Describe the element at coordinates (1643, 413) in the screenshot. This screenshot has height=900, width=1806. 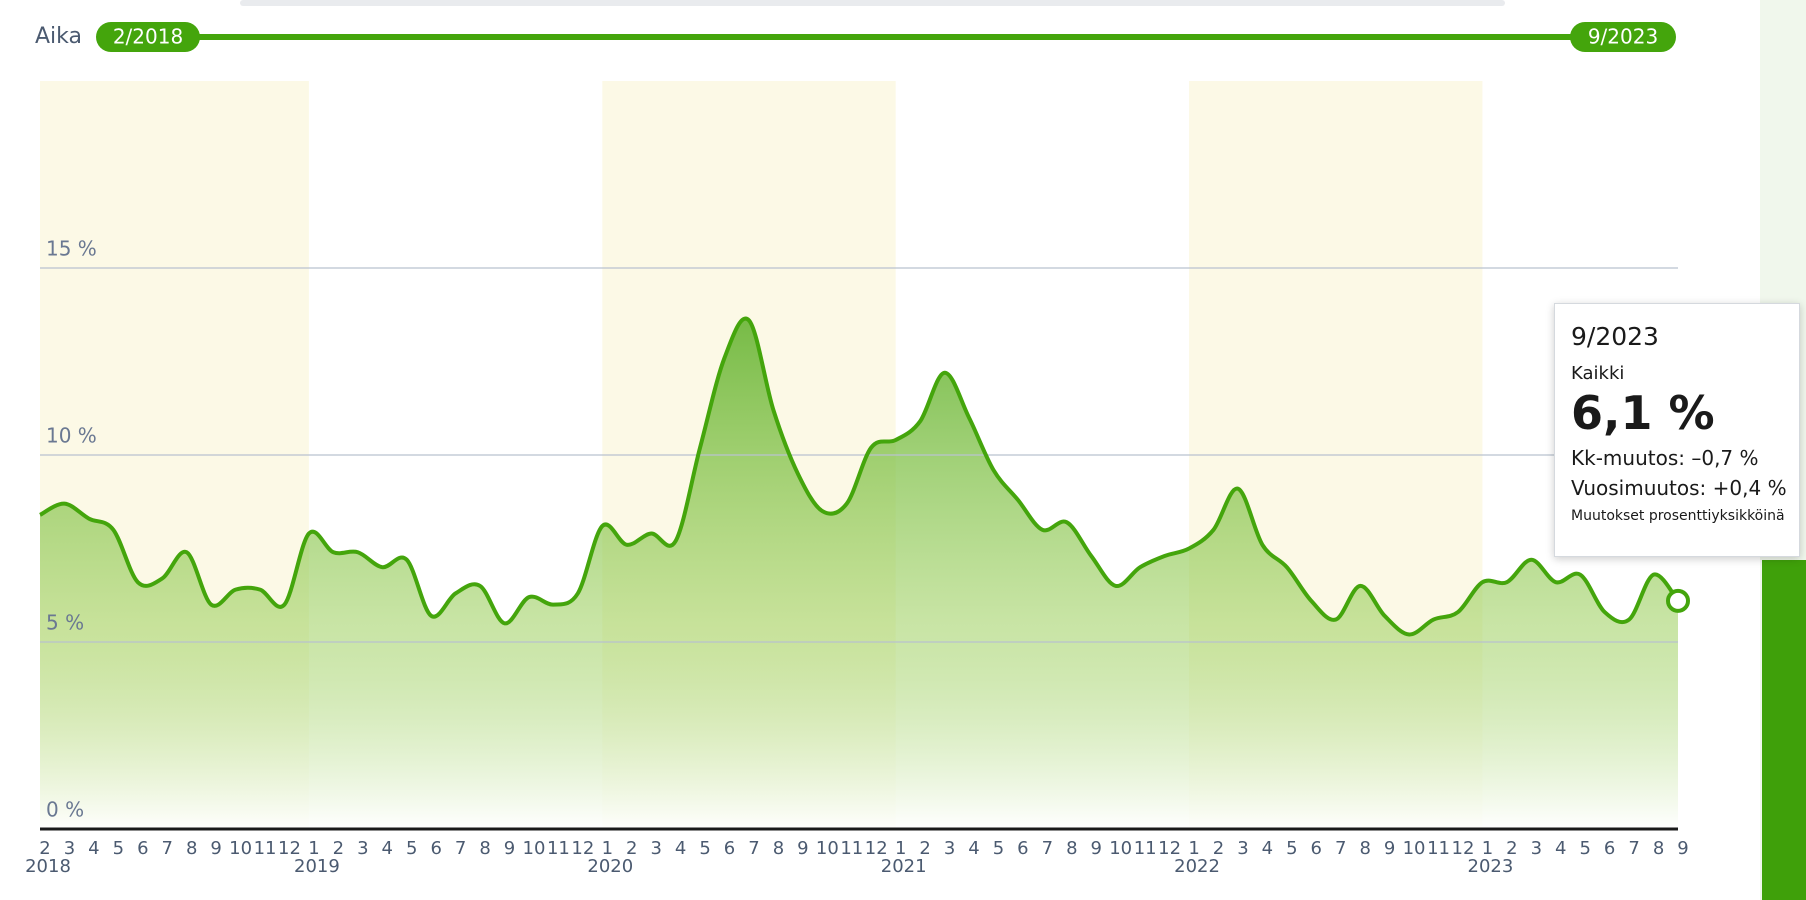
I see `tooltip-value: 6,1 %` at that location.